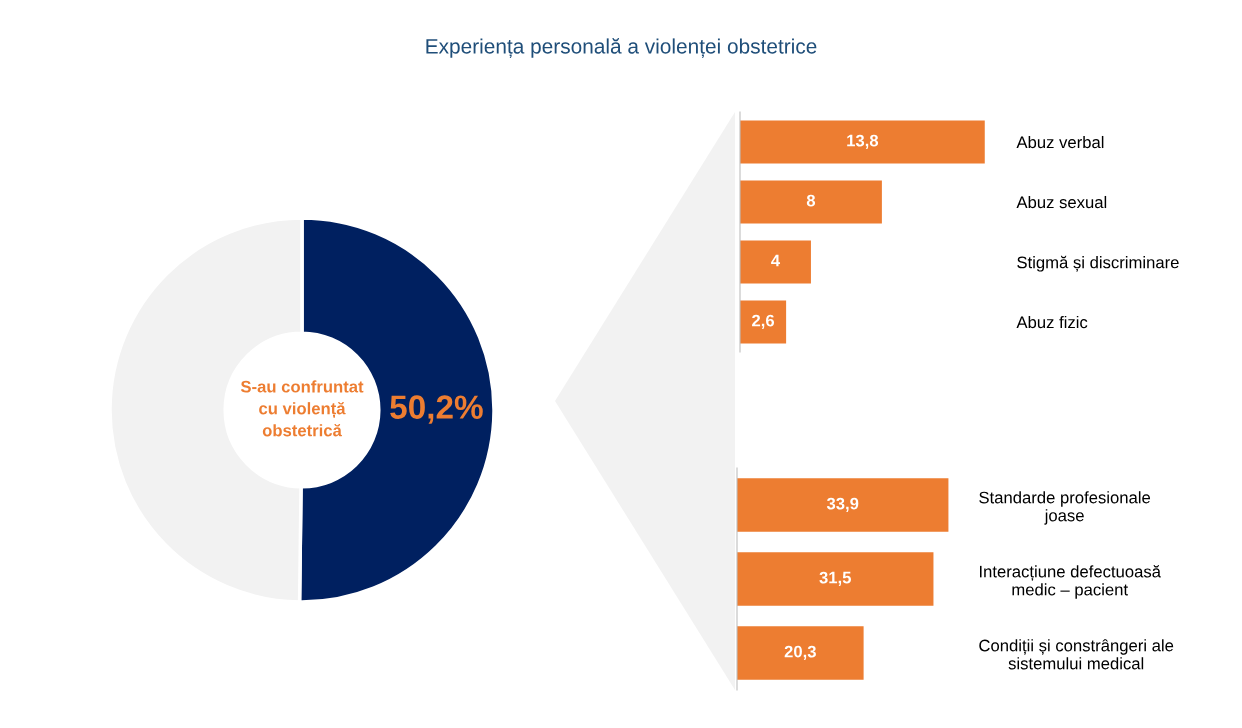 The width and height of the screenshot is (1242, 728). I want to click on data-label: 31,5, so click(835, 578).